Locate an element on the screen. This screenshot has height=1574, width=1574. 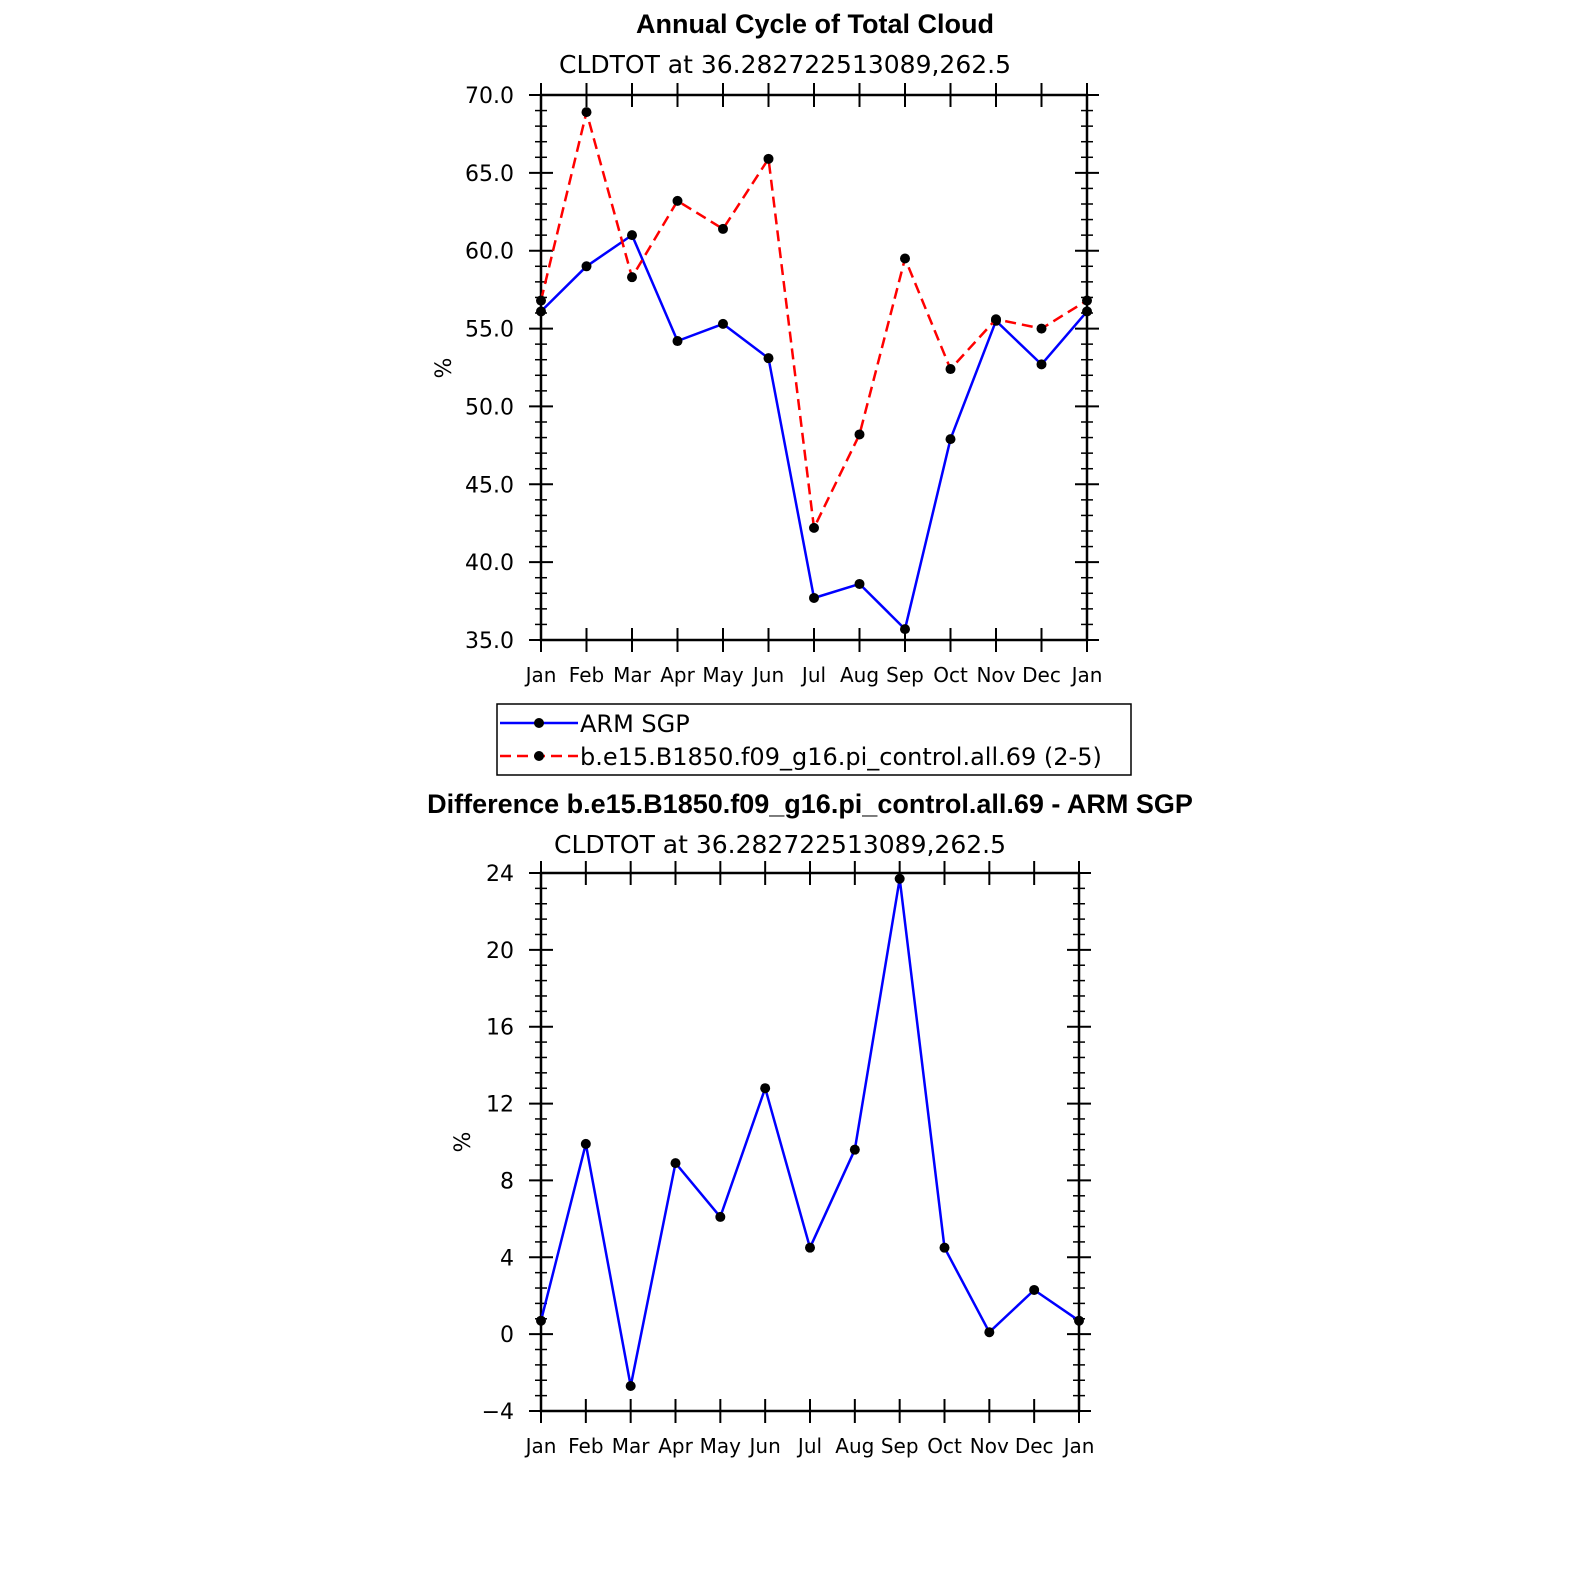
y-tick-label: 8 is located at coordinates (507, 1181).